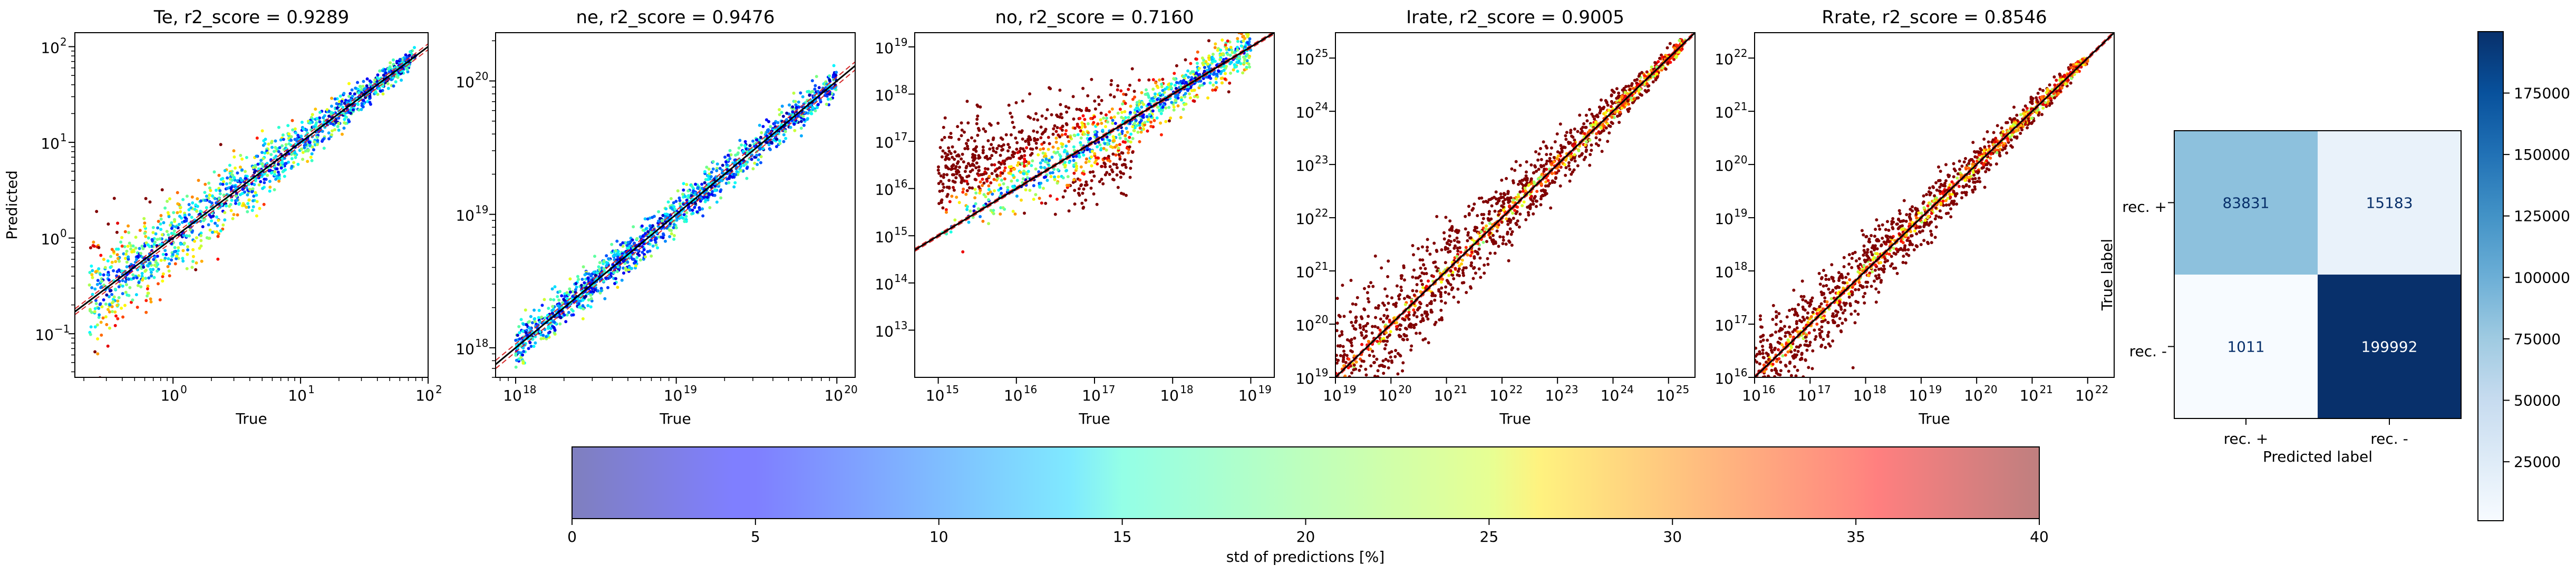 This screenshot has height=575, width=2576. What do you see at coordinates (251, 418) in the screenshot?
I see `x-axis-label: True` at bounding box center [251, 418].